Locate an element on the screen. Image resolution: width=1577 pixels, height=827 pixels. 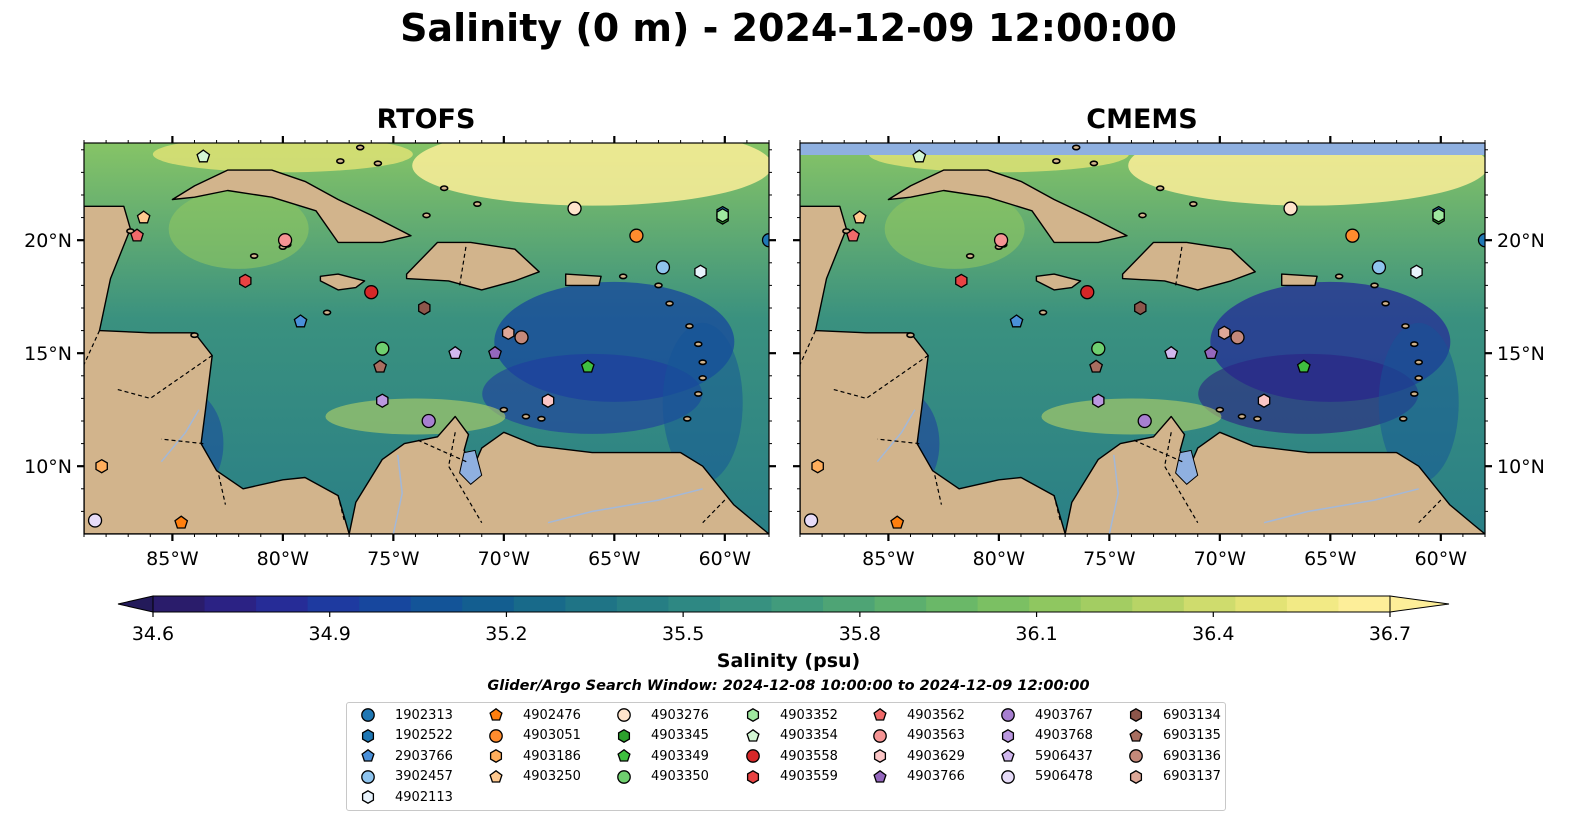
legend-label: 1902313 is located at coordinates (424, 715).